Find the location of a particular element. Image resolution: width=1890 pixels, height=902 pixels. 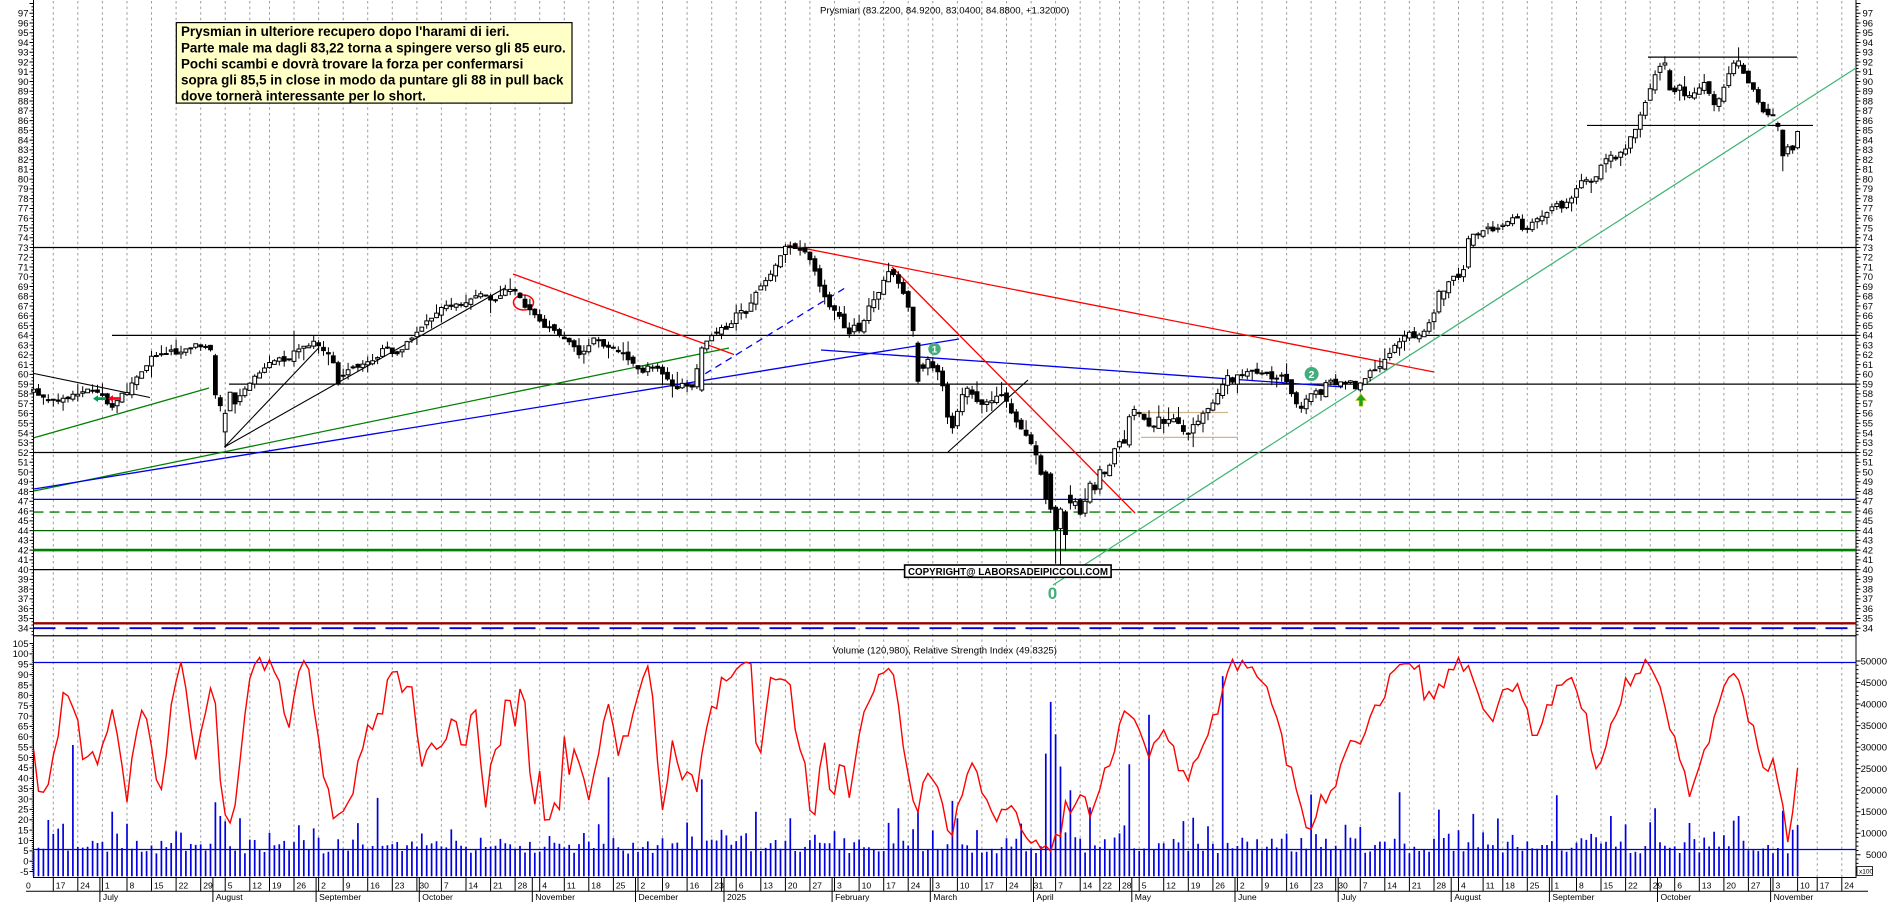

svg-text: 38 is located at coordinates (23, 589).